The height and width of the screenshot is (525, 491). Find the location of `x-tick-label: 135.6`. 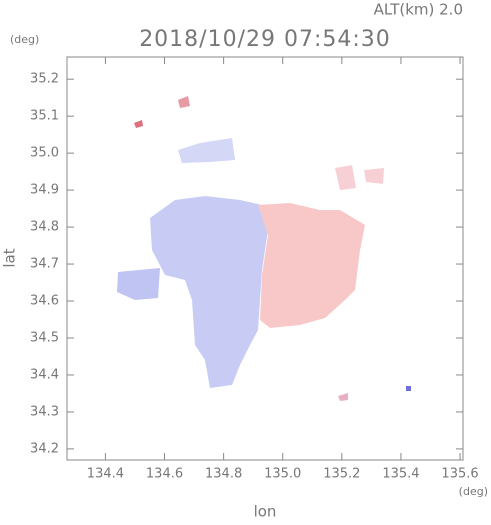

x-tick-label: 135.6 is located at coordinates (459, 474).